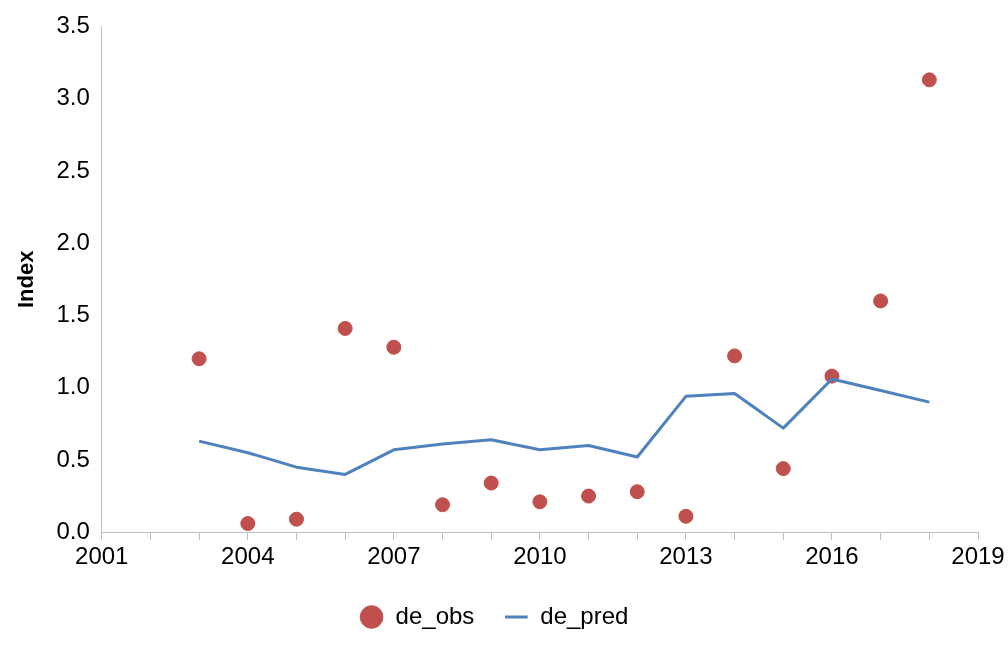  I want to click on y-tick-label: 1.0, so click(73, 386).